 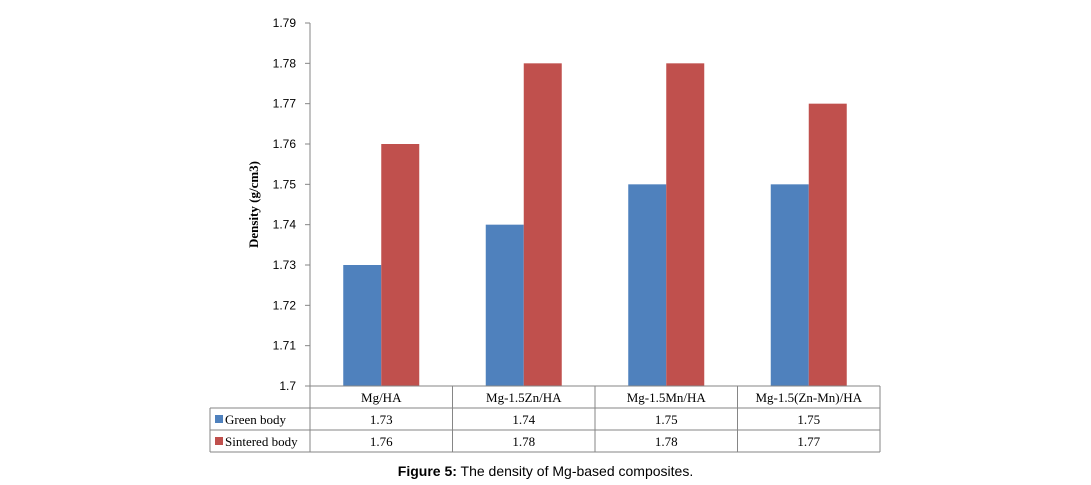 What do you see at coordinates (287, 386) in the screenshot?
I see `y-tick-label: 1.7` at bounding box center [287, 386].